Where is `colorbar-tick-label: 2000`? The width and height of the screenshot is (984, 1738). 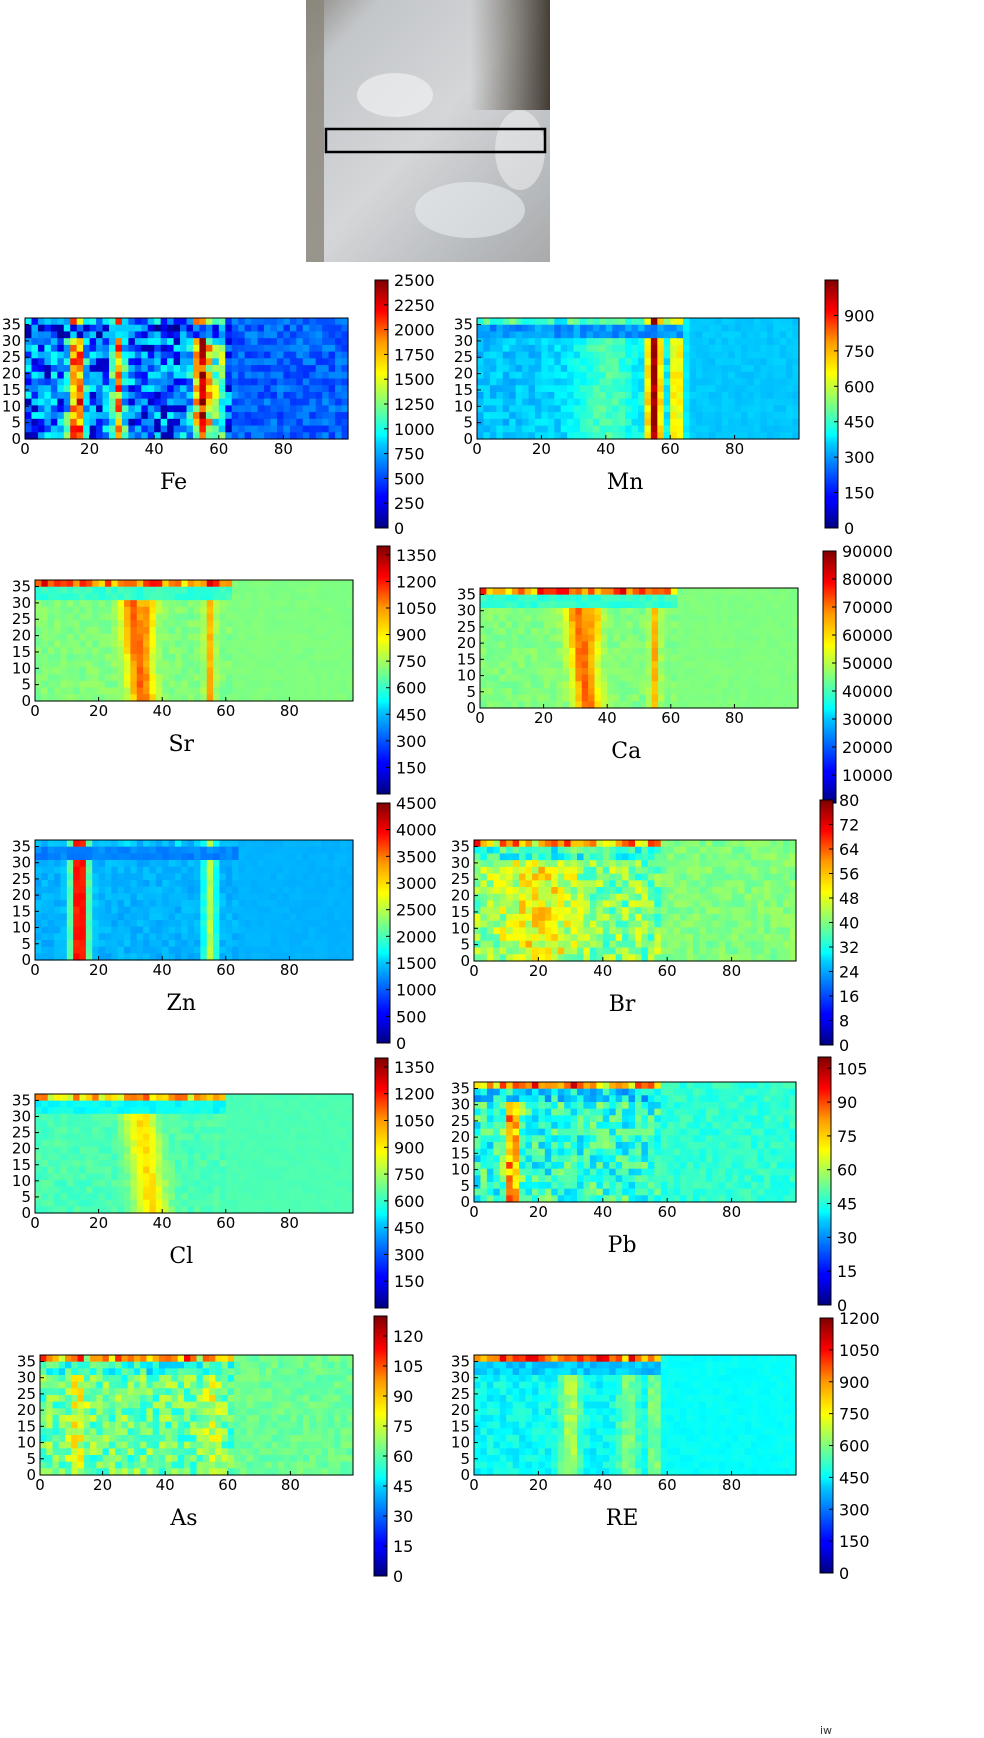
colorbar-tick-label: 2000 is located at coordinates (414, 330).